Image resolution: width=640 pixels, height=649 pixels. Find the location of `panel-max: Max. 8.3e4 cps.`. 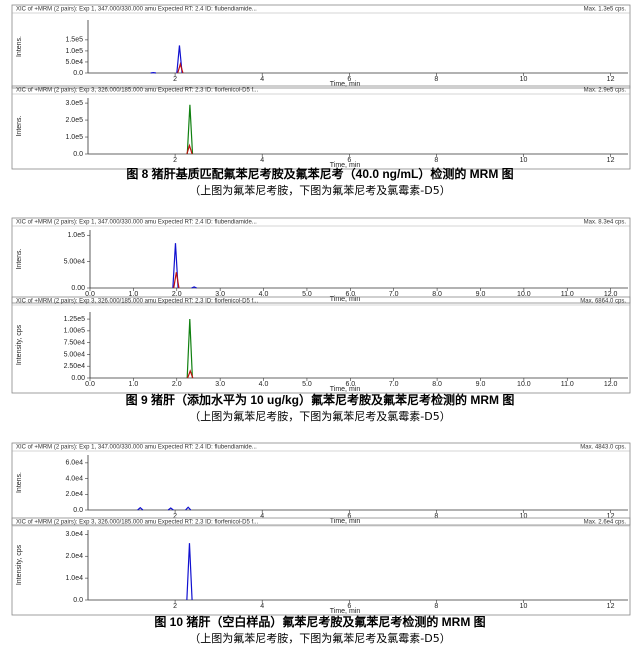

panel-max: Max. 8.3e4 cps. is located at coordinates (605, 223).